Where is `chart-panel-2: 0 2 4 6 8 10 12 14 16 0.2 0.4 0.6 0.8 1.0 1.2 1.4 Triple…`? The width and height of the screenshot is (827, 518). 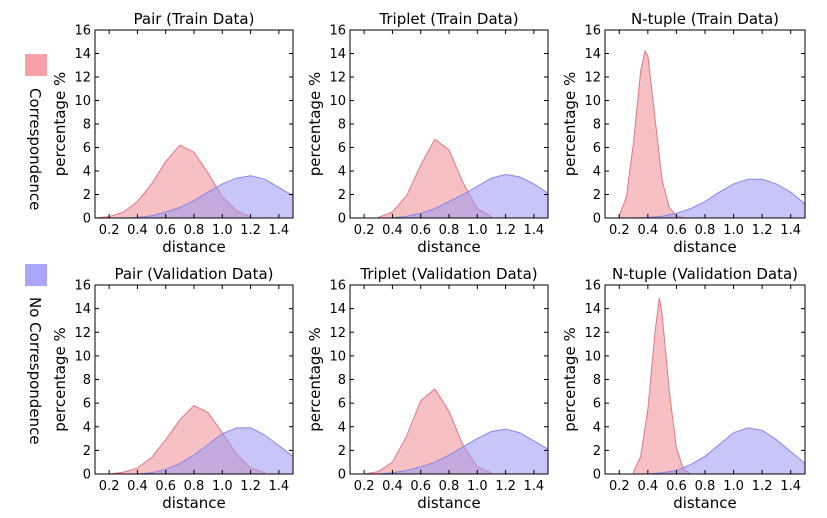
chart-panel-2: 0 2 4 6 8 10 12 14 16 0.2 0.4 0.6 0.8 1.0 1.2 1.4 Triple… is located at coordinates (427, 133).